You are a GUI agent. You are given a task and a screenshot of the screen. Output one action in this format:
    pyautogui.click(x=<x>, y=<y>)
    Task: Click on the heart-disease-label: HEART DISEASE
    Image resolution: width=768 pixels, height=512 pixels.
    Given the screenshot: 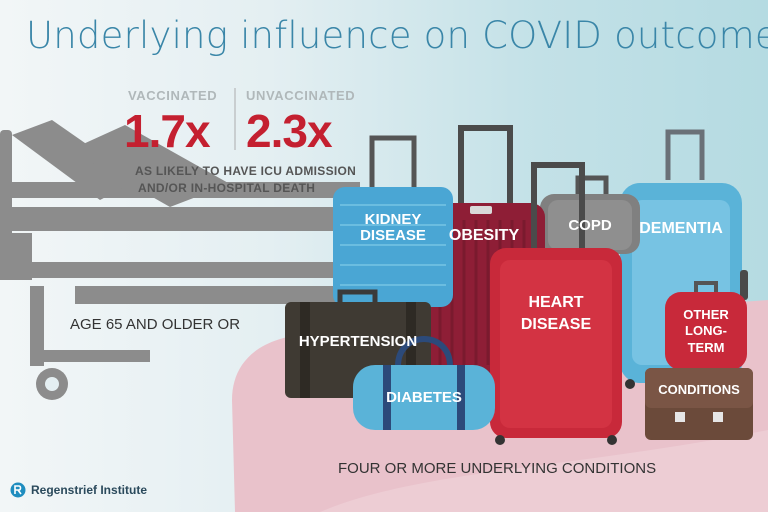 What is the action you would take?
    pyautogui.click(x=556, y=314)
    